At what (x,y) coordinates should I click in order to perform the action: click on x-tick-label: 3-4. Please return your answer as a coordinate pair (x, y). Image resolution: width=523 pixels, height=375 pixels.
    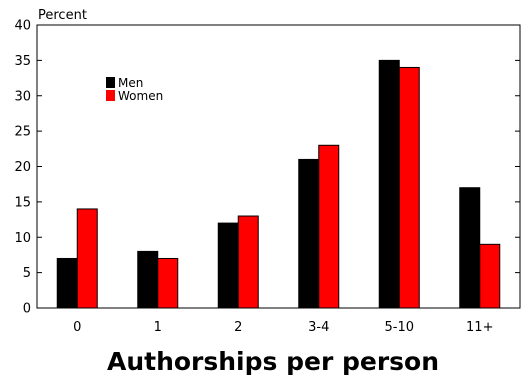
    Looking at the image, I should click on (318, 327).